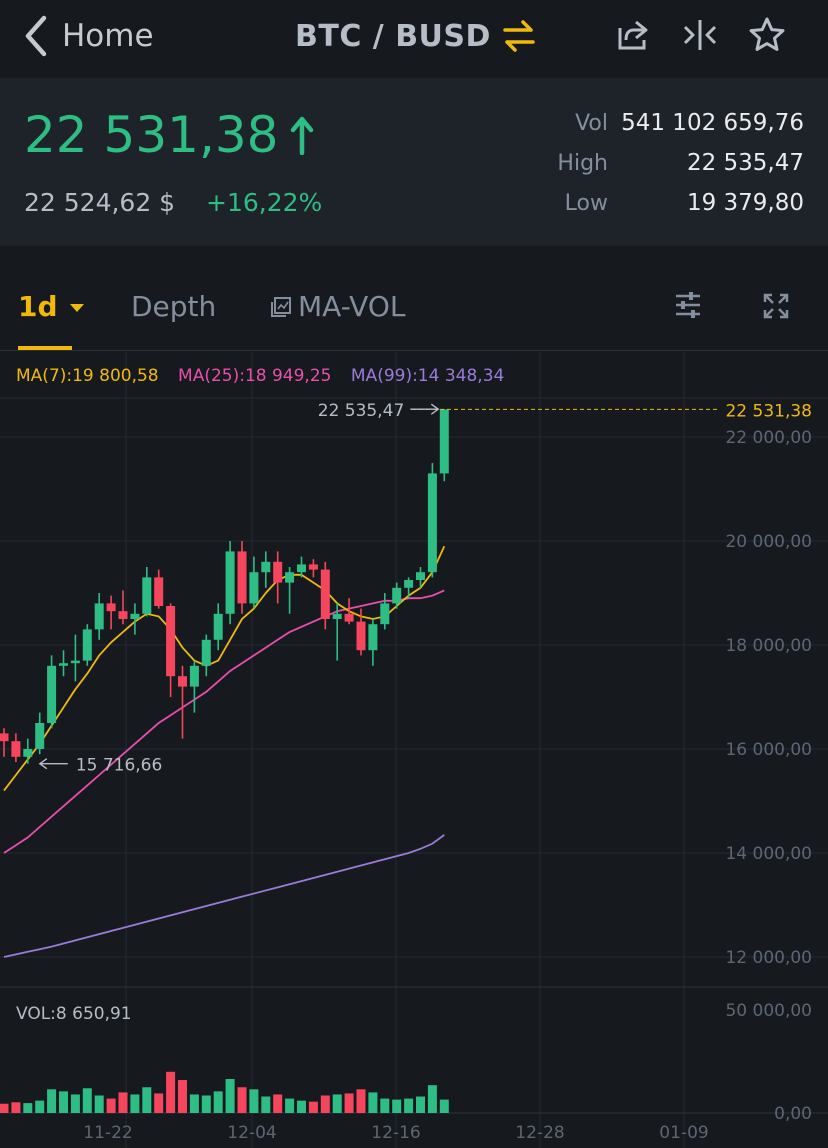  I want to click on pair-selector: BTC / BUSD, so click(416, 36).